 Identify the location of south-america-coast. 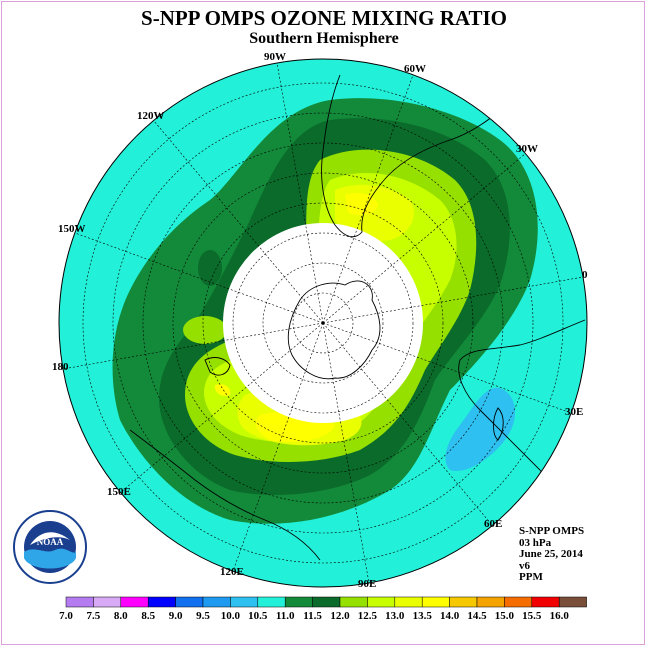
(421, 156).